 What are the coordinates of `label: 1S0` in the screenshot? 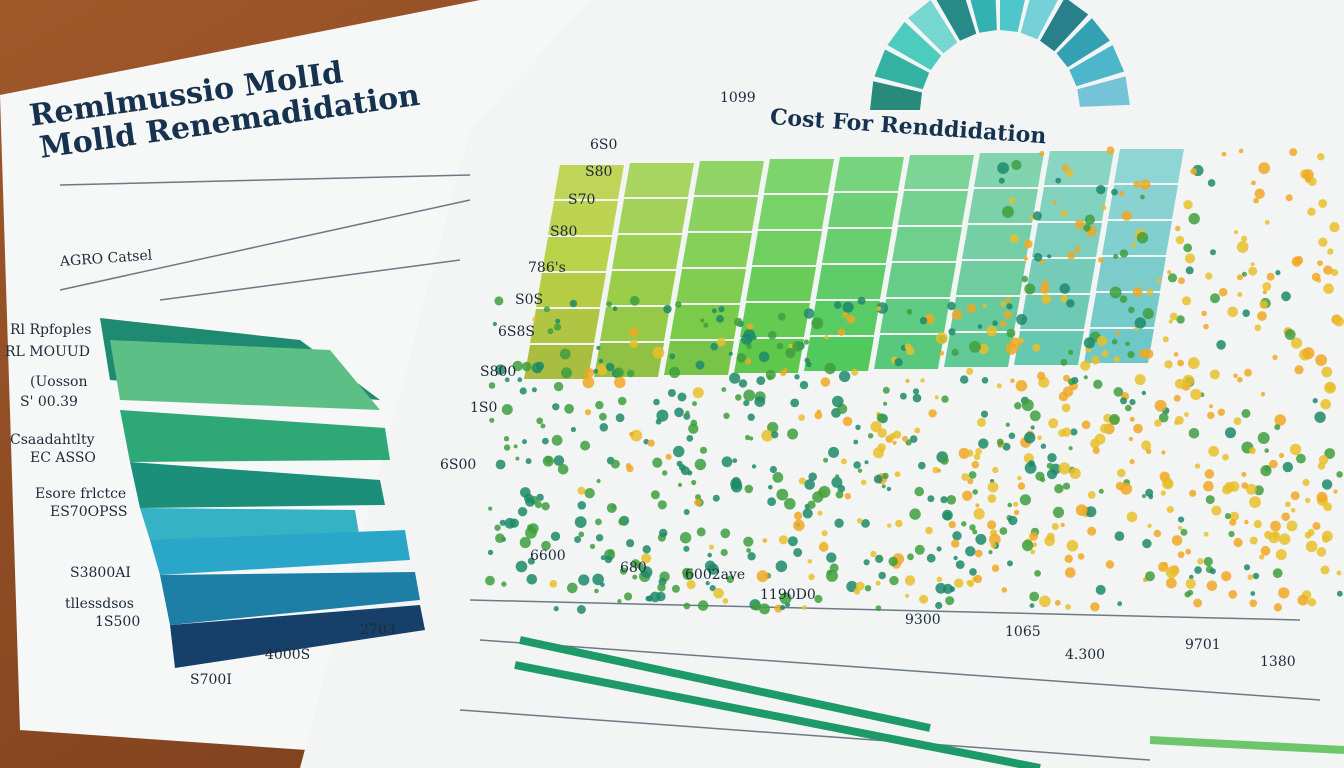 It's located at (483, 408).